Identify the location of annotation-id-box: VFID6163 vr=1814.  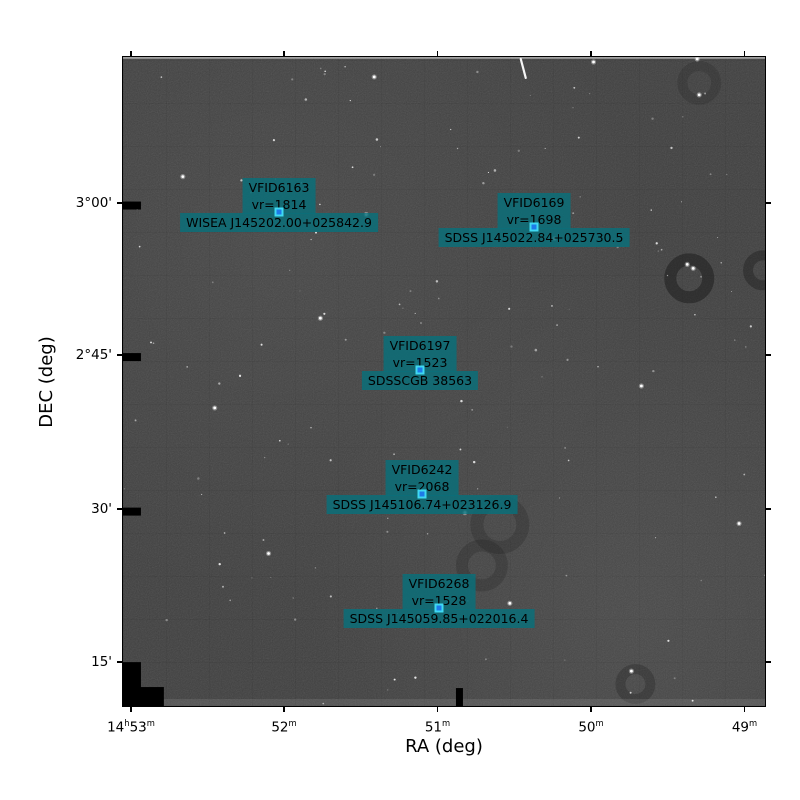
(279, 196).